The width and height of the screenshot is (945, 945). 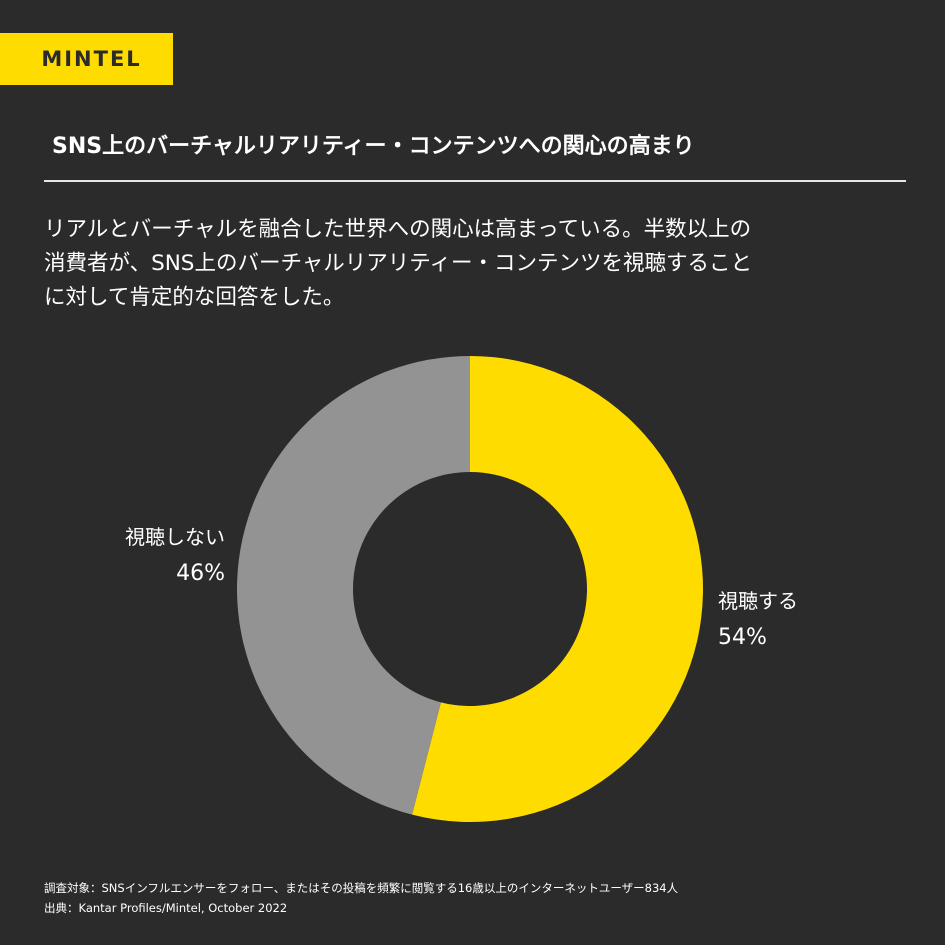 What do you see at coordinates (398, 263) in the screenshot?
I see `lead-line-2: 消費者が、SNS上のバーチャルリアリティー・コンテンツを視聴すること` at bounding box center [398, 263].